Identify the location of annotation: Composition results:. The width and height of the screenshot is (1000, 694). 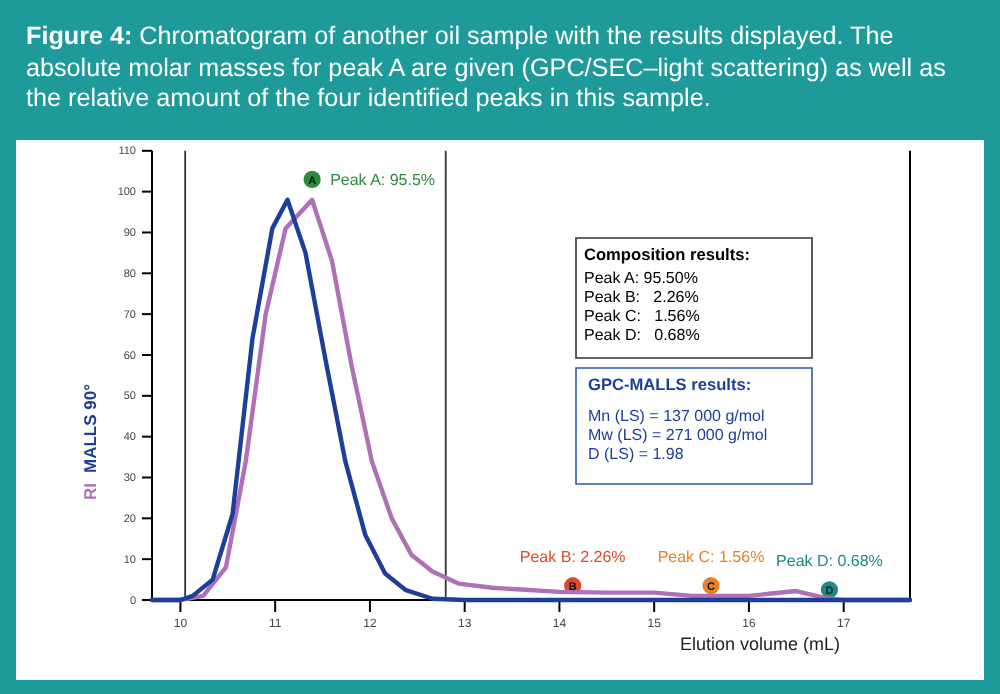
(667, 254).